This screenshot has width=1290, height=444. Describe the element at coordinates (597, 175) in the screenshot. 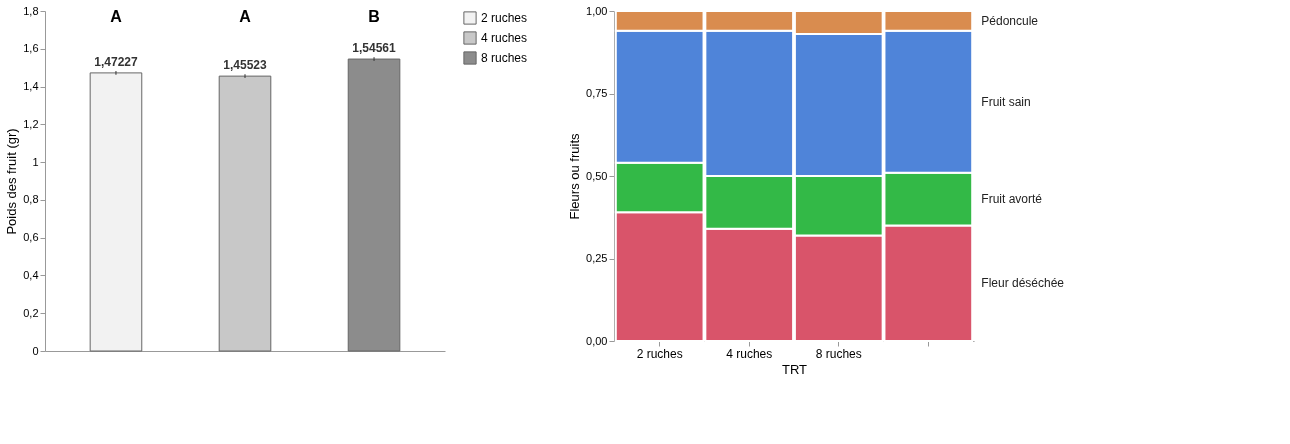

I see `y-tick-label: 0,50` at that location.